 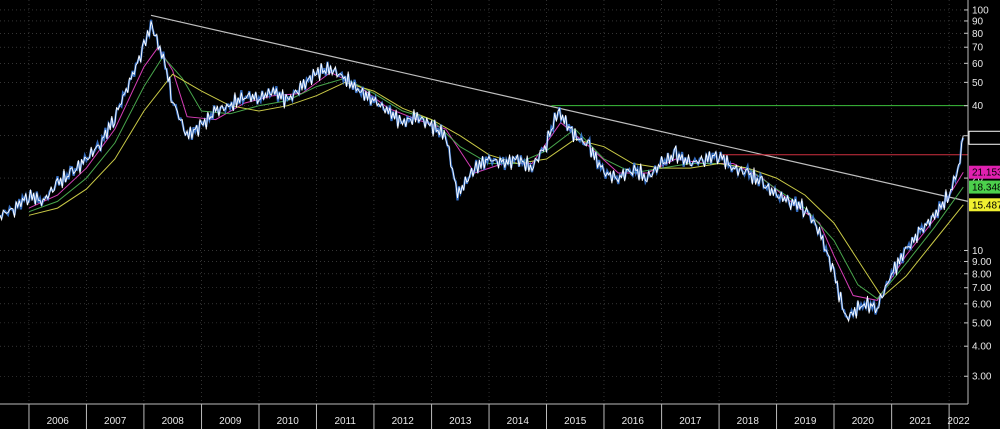 I want to click on last-value-label: 21.153, so click(x=986, y=173).